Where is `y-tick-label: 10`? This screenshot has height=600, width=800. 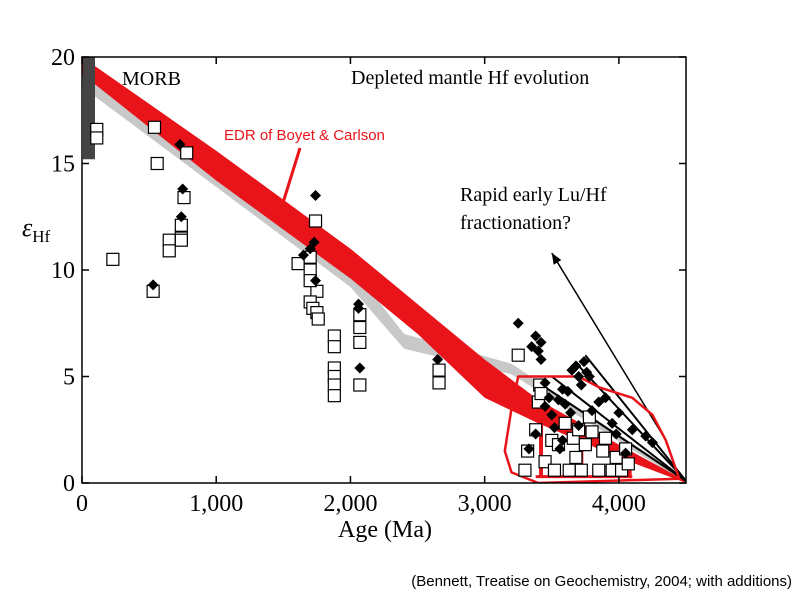 y-tick-label: 10 is located at coordinates (63, 271).